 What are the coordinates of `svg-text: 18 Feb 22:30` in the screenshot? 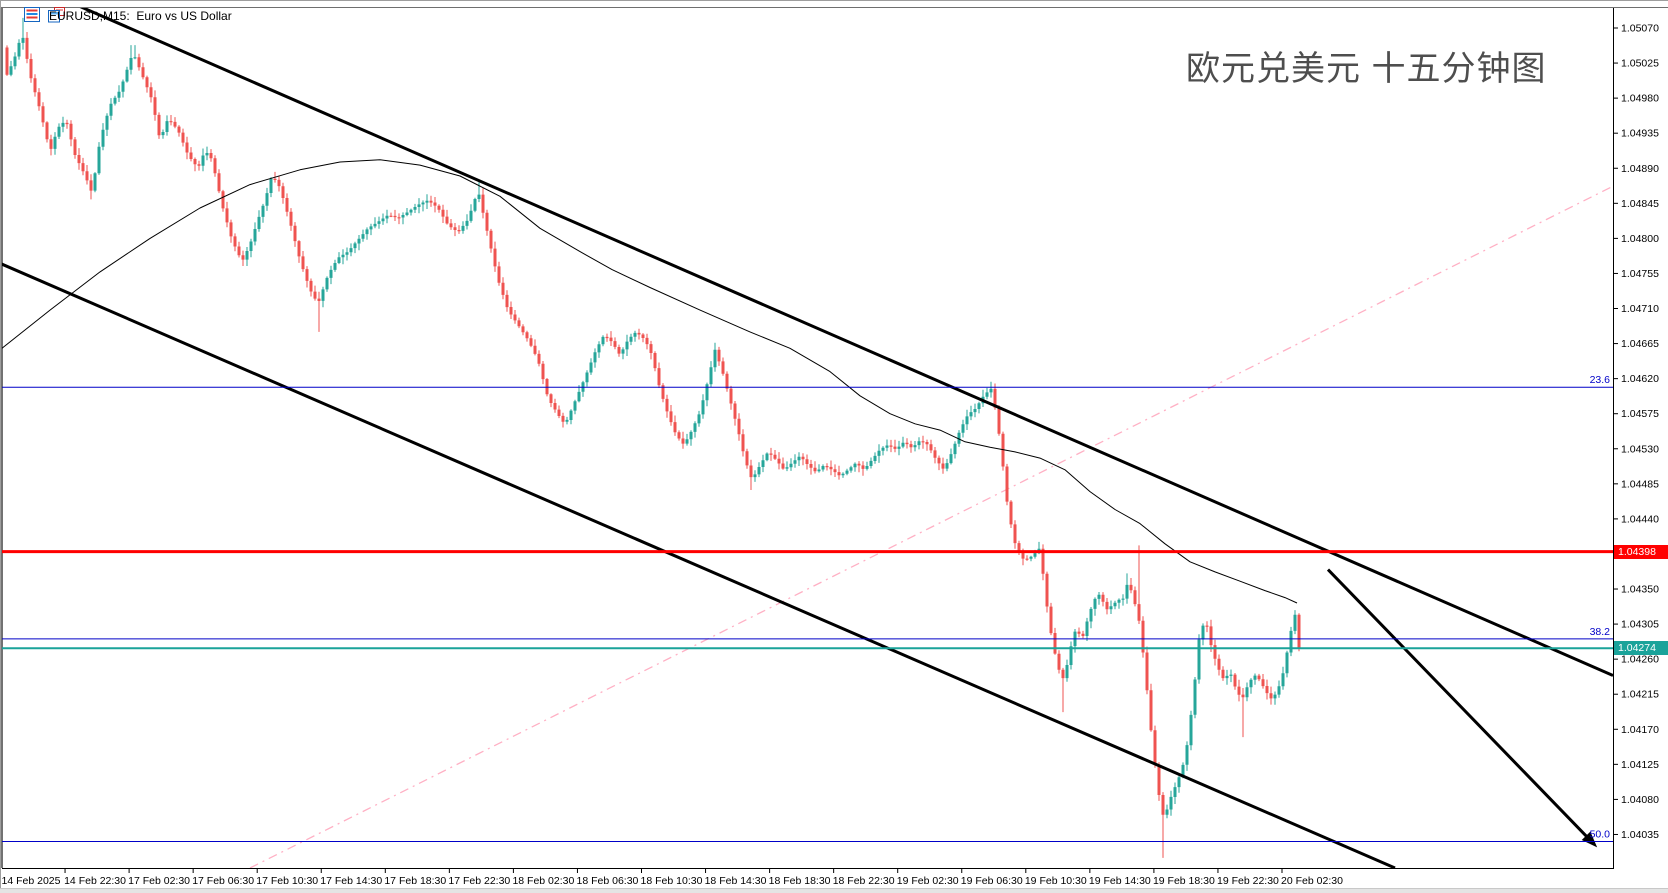 It's located at (864, 881).